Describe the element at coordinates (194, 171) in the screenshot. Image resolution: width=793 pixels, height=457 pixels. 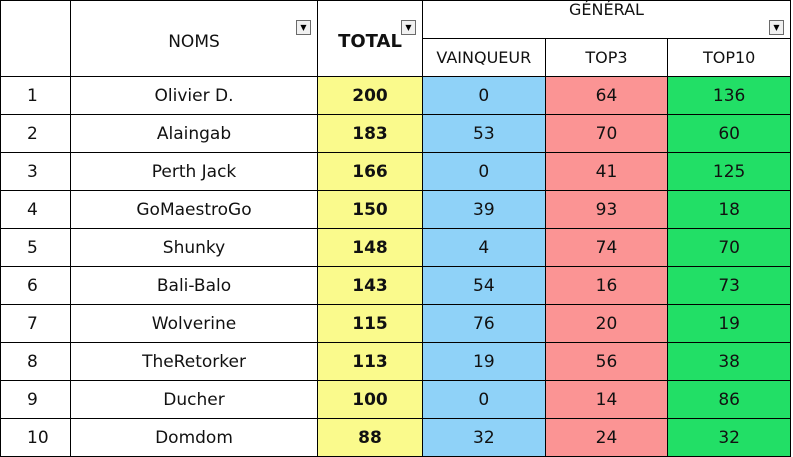
I see `name-cell: Perth Jack` at that location.